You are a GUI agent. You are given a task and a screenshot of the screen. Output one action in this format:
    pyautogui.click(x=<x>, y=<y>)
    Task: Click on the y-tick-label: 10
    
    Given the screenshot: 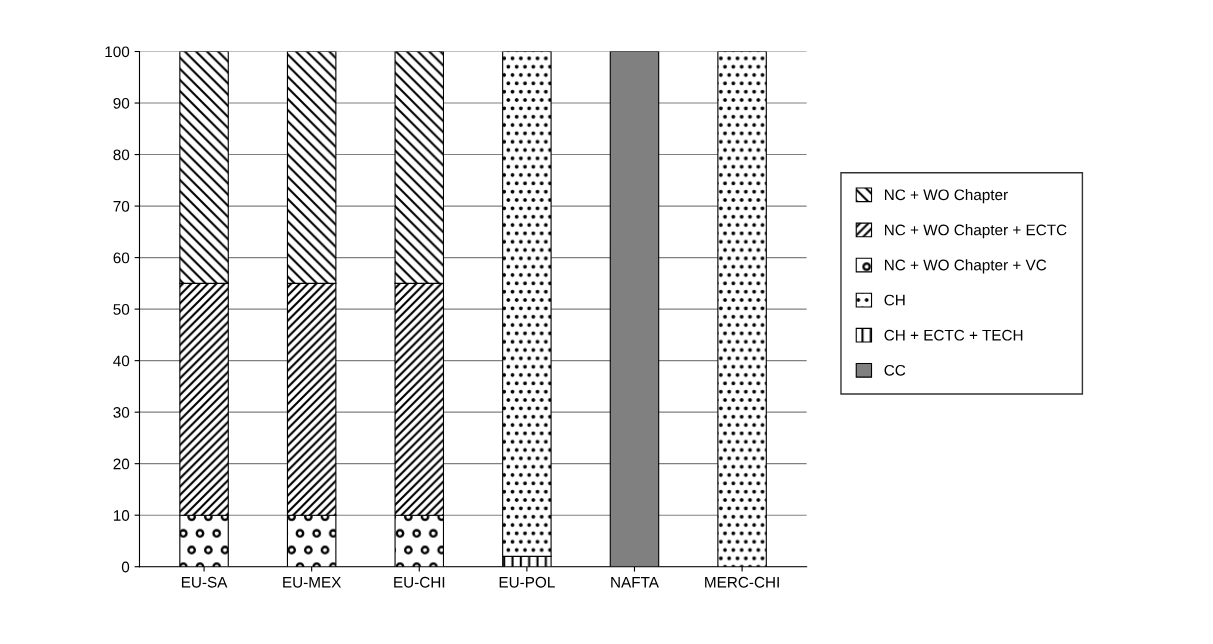 What is the action you would take?
    pyautogui.click(x=121, y=515)
    